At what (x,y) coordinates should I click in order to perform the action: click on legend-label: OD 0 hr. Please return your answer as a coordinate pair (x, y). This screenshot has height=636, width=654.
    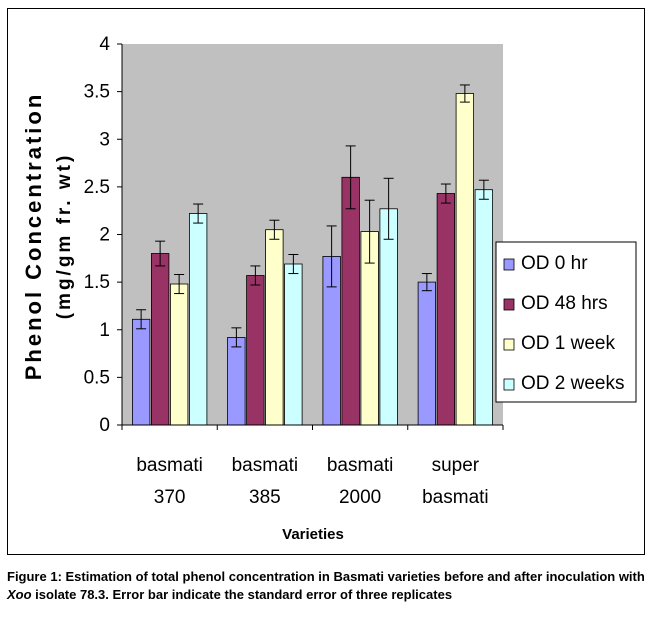
    Looking at the image, I should click on (554, 263).